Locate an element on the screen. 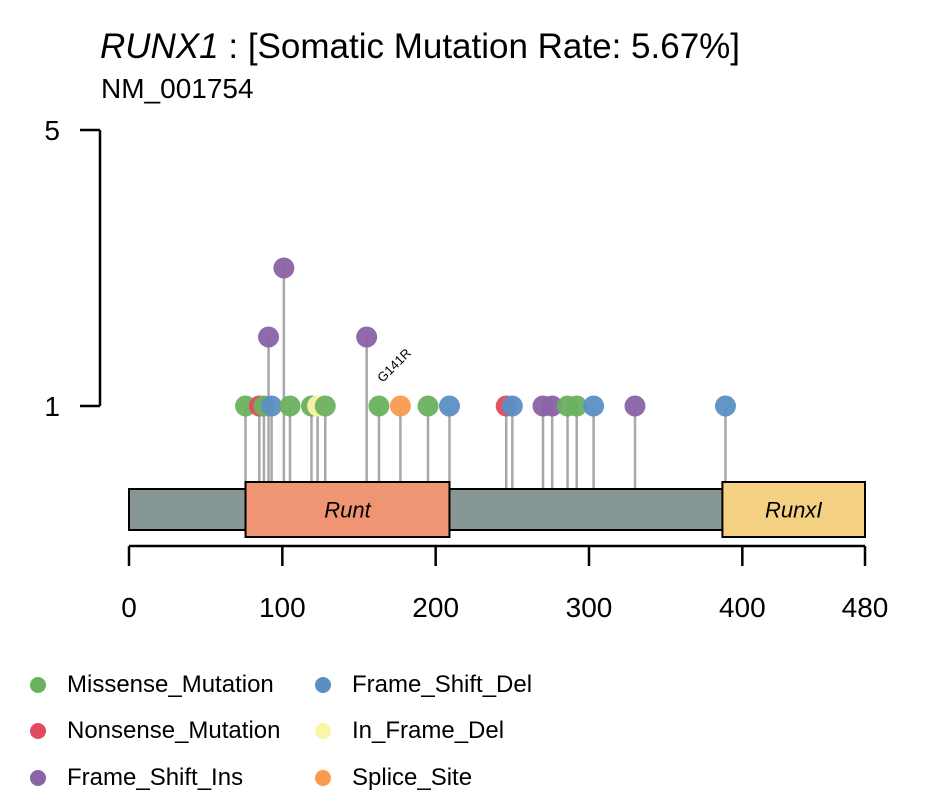 This screenshot has height=795, width=935. legend-item: In_Frame_Del is located at coordinates (409, 731).